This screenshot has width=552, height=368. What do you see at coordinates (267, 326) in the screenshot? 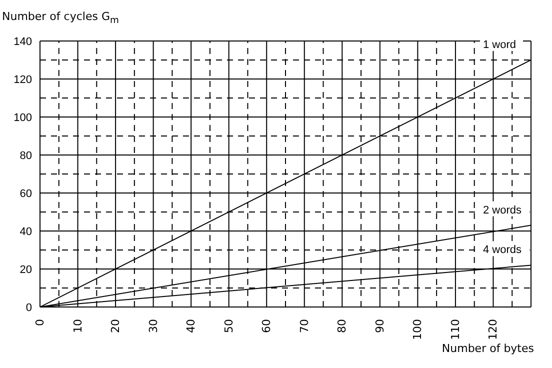
I see `x-tick-label: 60` at bounding box center [267, 326].